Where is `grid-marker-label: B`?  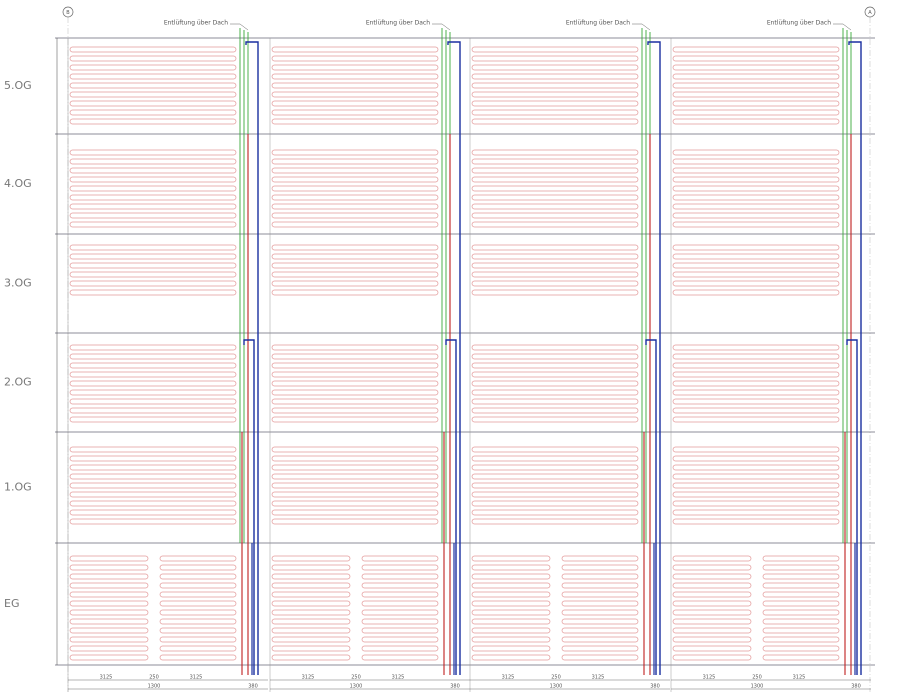 grid-marker-label: B is located at coordinates (68, 13).